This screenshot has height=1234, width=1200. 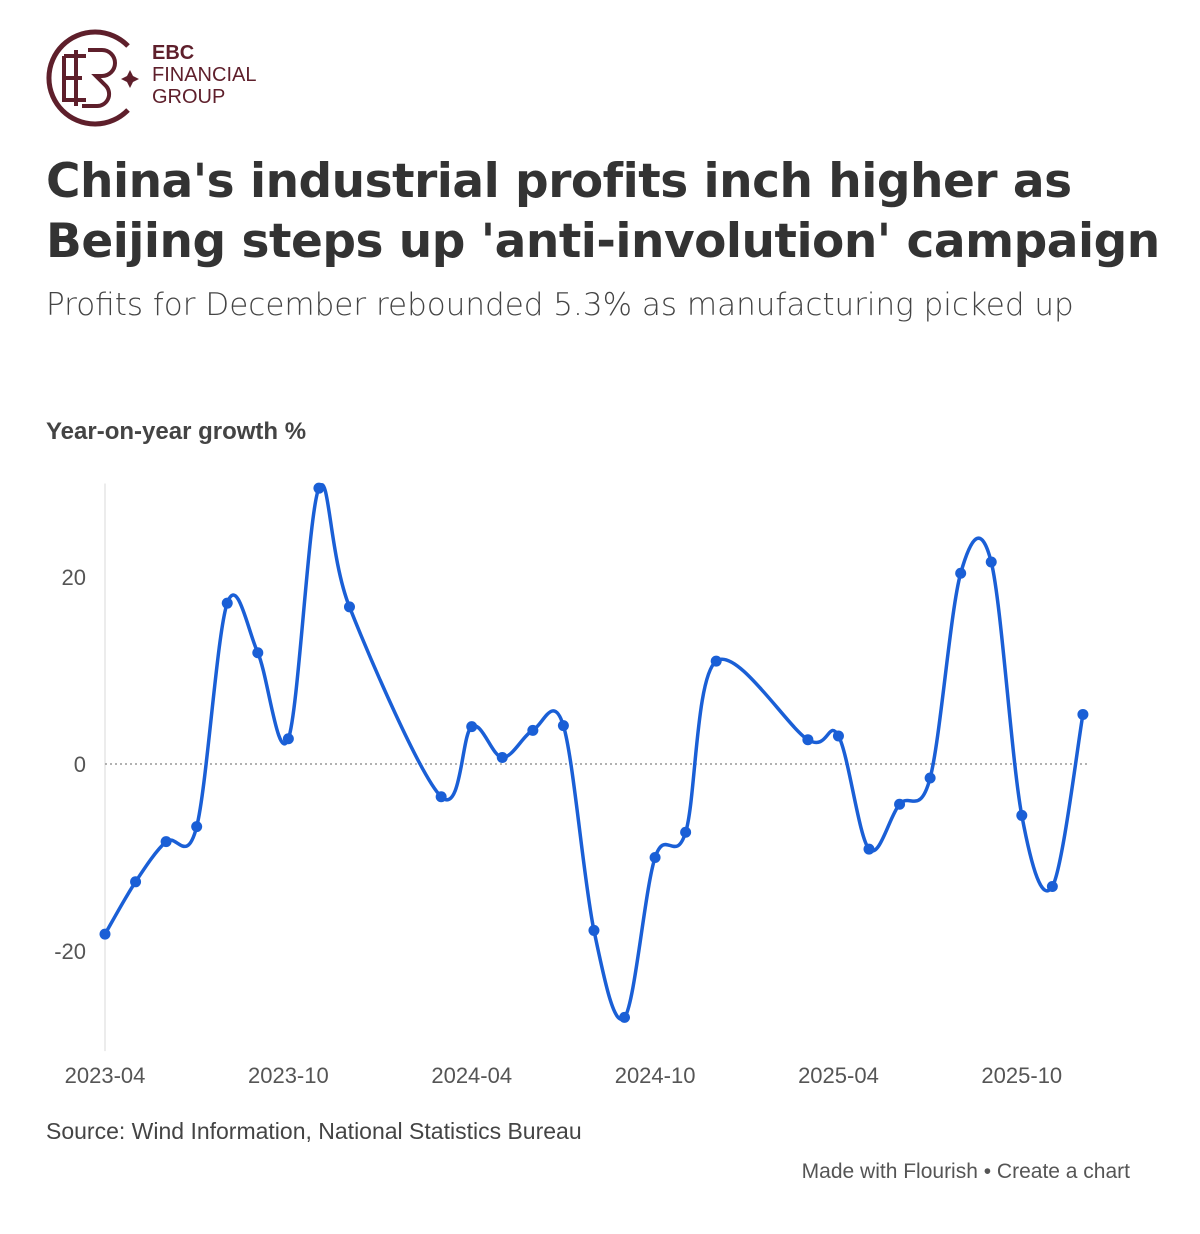 I want to click on x-tick-label: 2025-10, so click(x=1021, y=1075).